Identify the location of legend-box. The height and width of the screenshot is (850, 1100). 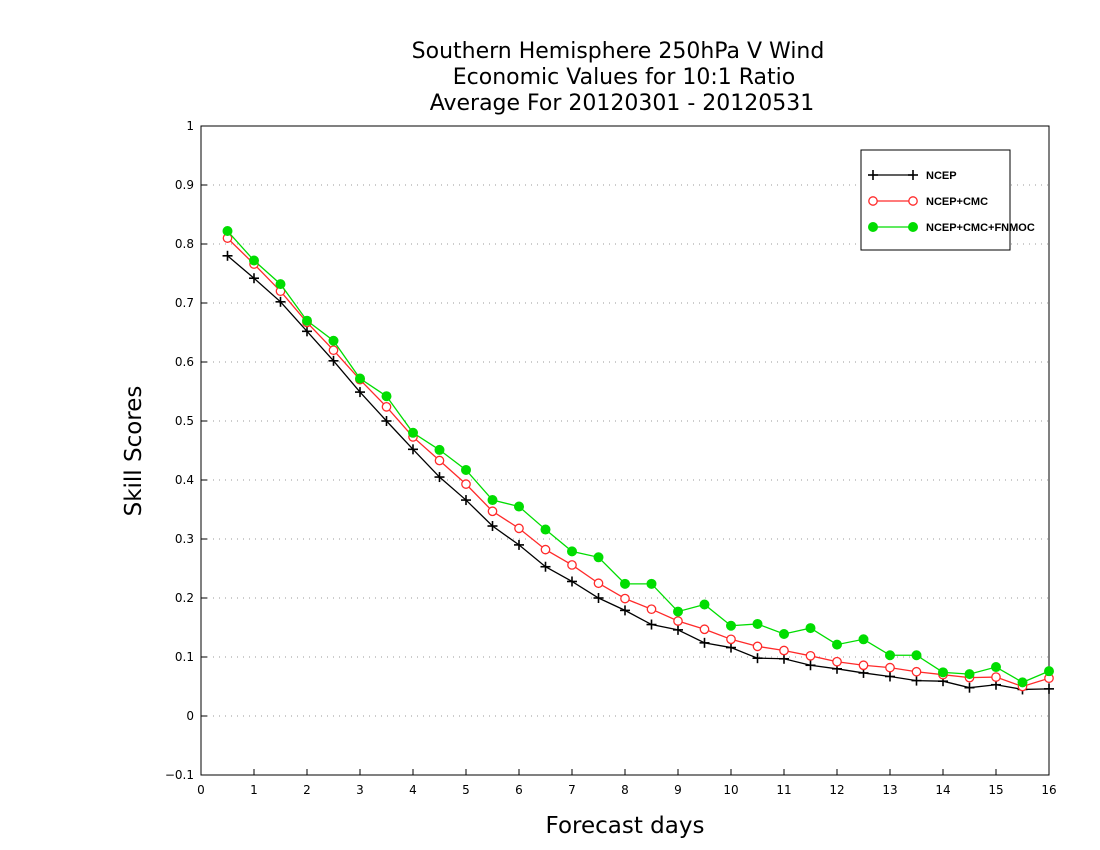
(935, 200).